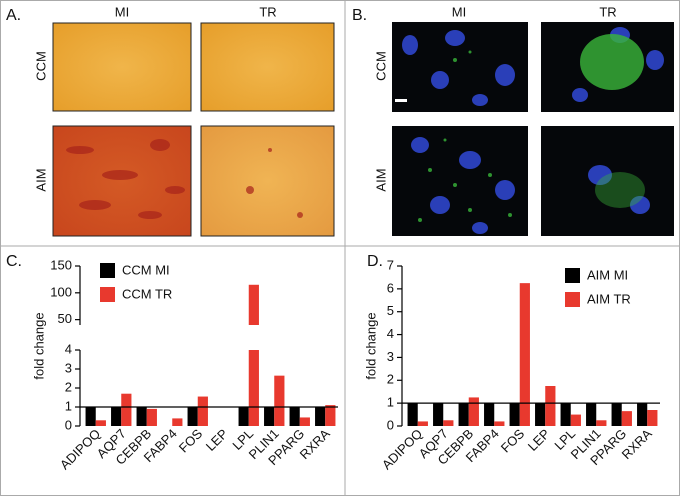 The image size is (680, 496). I want to click on lipid-signal, so click(531, 128).